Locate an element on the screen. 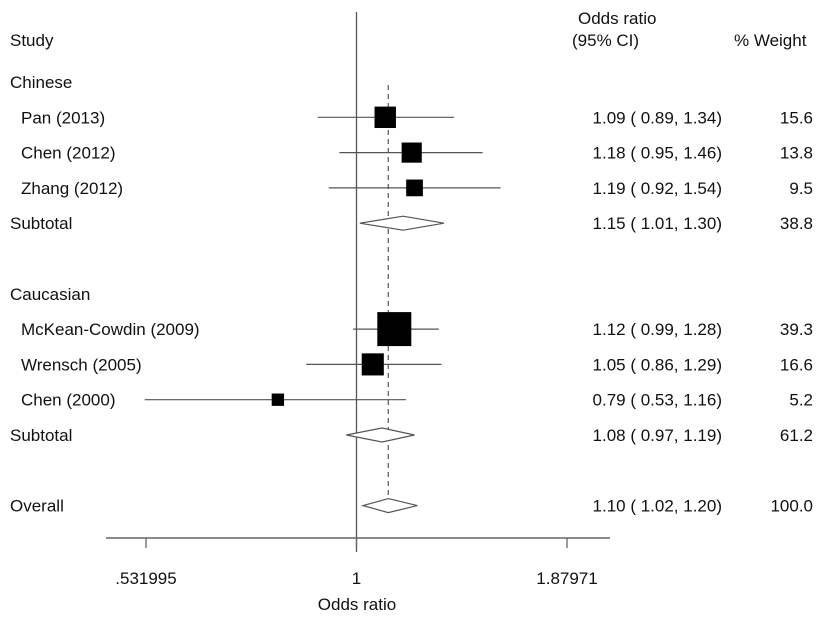 The width and height of the screenshot is (823, 618). header-ci: (95% CI) is located at coordinates (605, 40).